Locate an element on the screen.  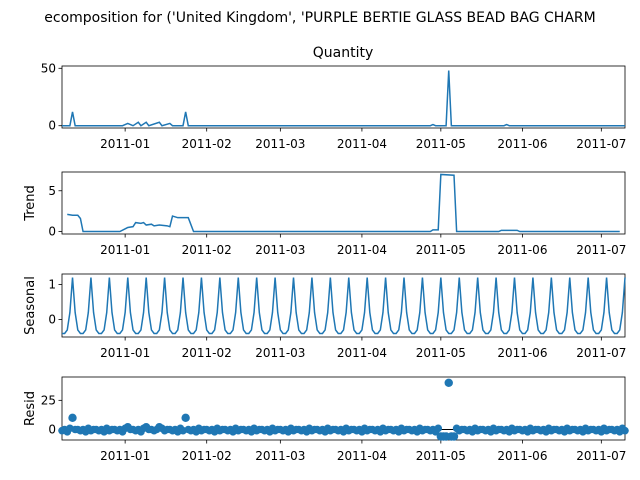
panel-resid-frame is located at coordinates (343, 408).